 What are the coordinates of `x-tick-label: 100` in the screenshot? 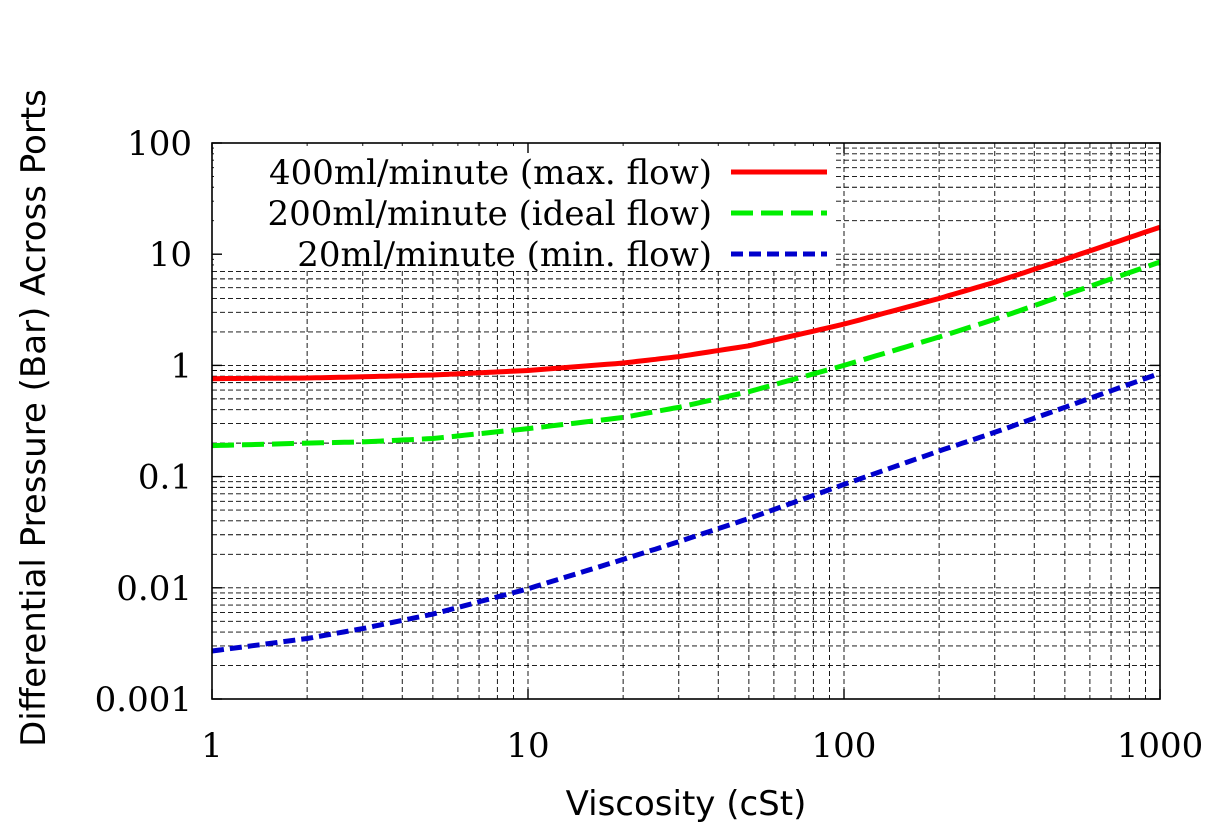 It's located at (844, 746).